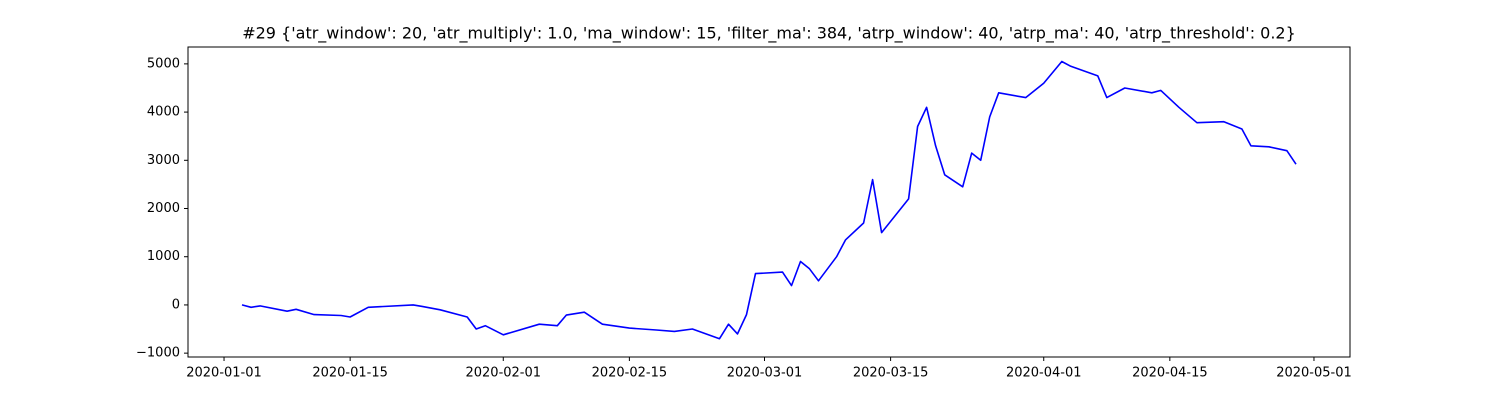 This screenshot has width=1500, height=400. Describe the element at coordinates (1044, 373) in the screenshot. I see `x-tick-label: 2020-04-01` at that location.